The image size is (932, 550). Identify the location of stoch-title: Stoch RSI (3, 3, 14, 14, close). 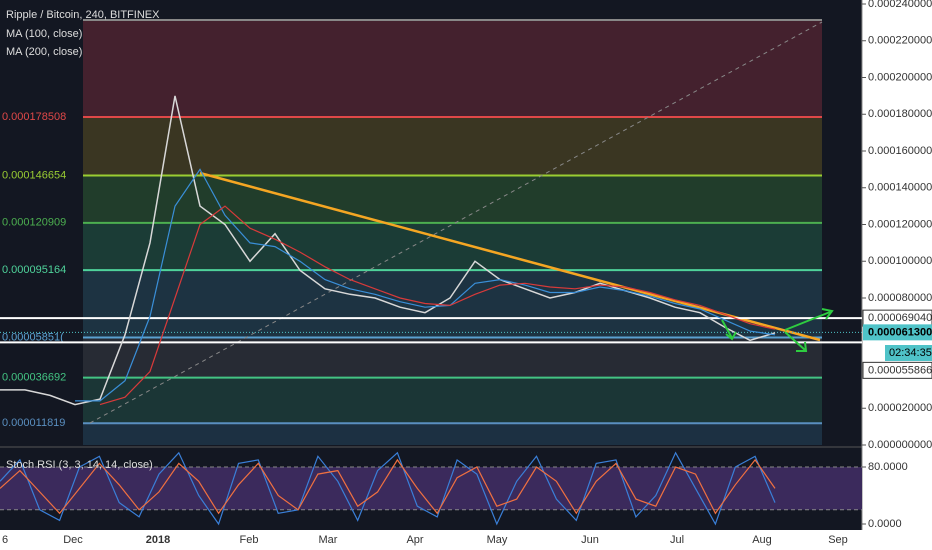
(79, 465).